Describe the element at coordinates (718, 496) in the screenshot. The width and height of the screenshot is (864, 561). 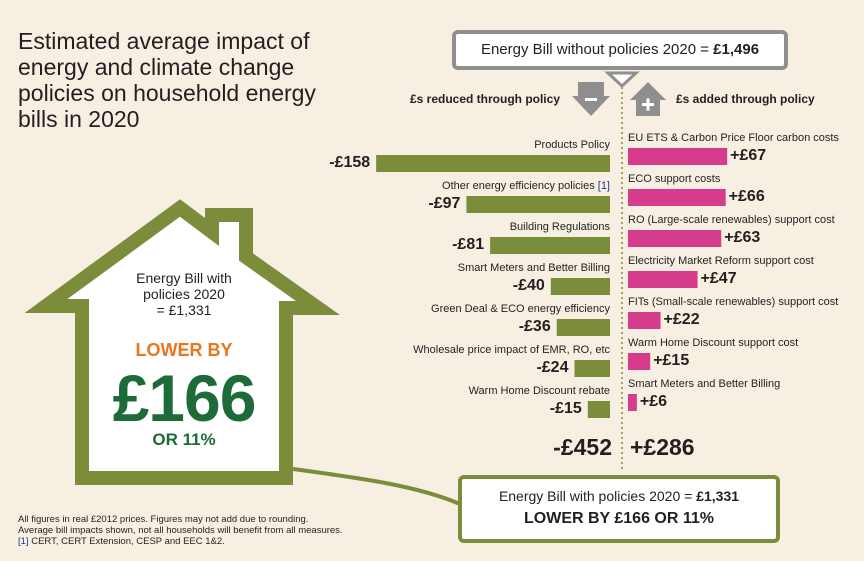
I see `bill-with-policies-amount: £1,331` at that location.